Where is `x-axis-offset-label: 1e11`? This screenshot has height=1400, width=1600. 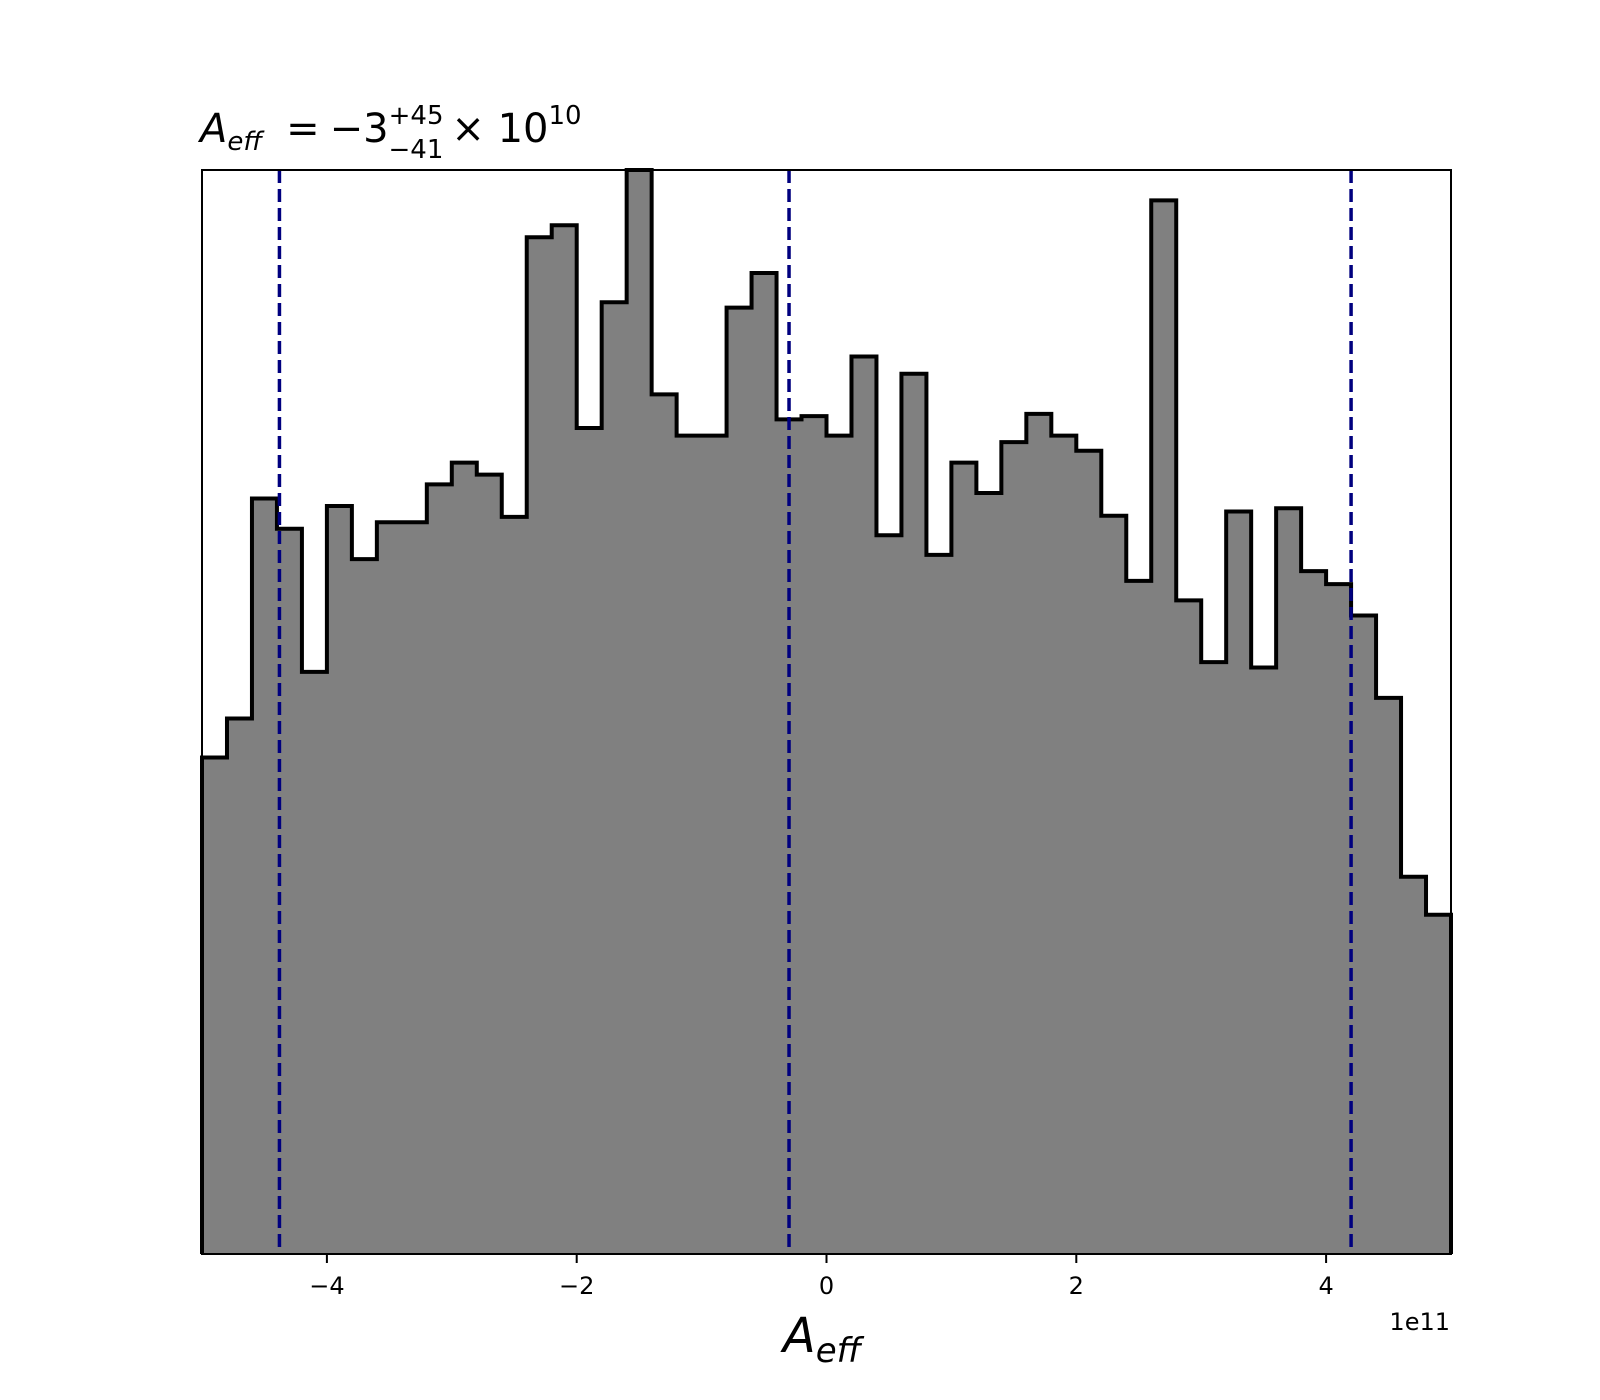 x-axis-offset-label: 1e11 is located at coordinates (1419, 1322).